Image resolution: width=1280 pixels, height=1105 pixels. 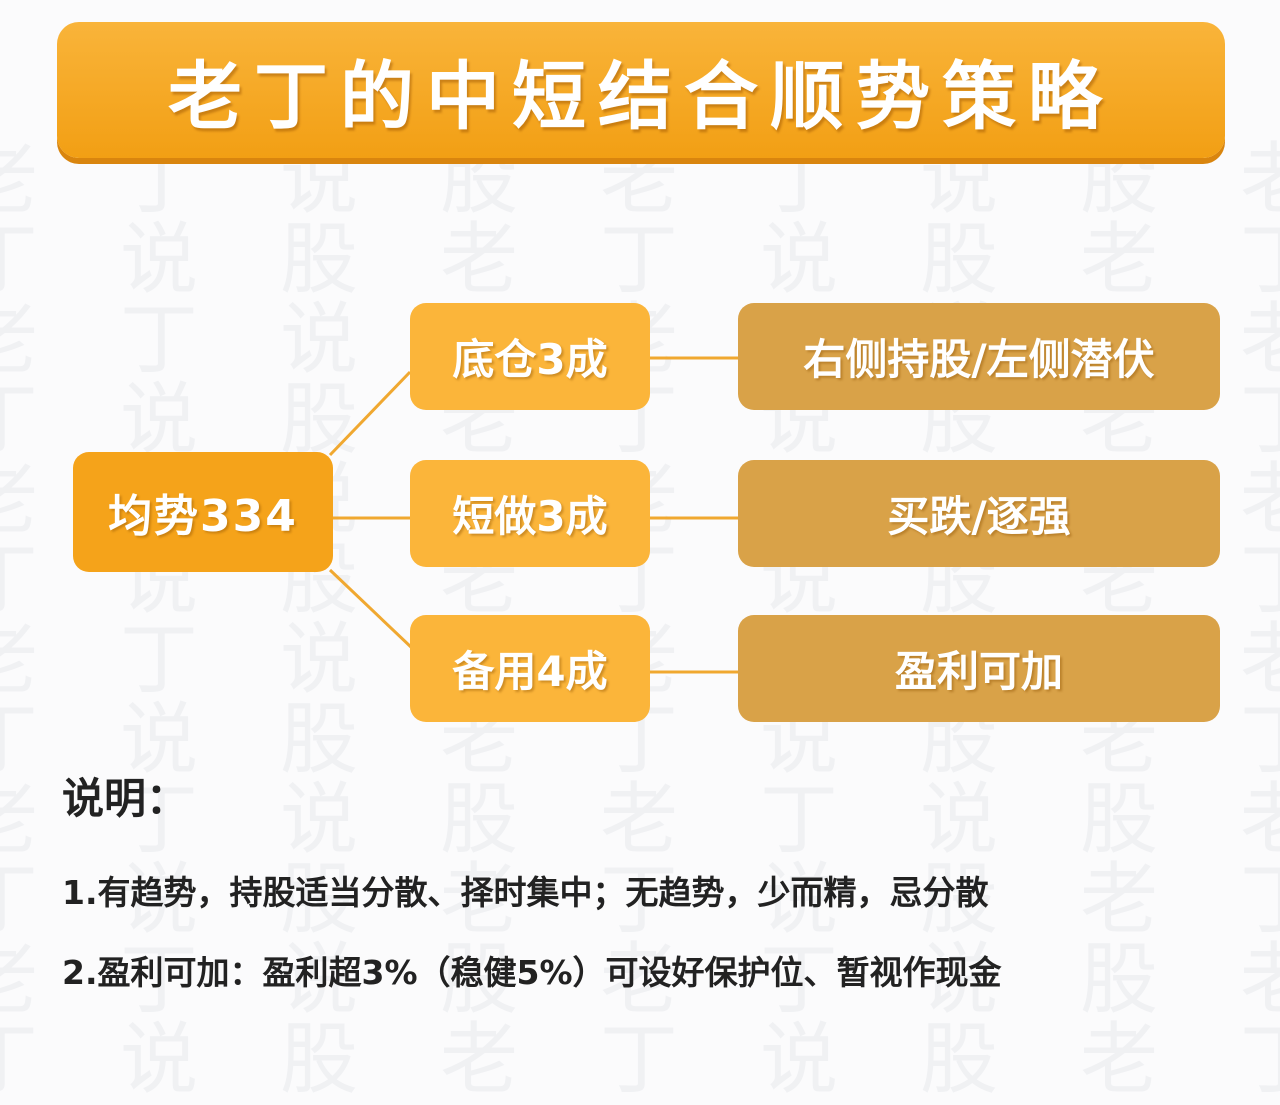 What do you see at coordinates (532, 972) in the screenshot?
I see `note-line-2: 2.盈利可加：盈利超3%（稳健5%）可设好保护位、暂视作现金` at bounding box center [532, 972].